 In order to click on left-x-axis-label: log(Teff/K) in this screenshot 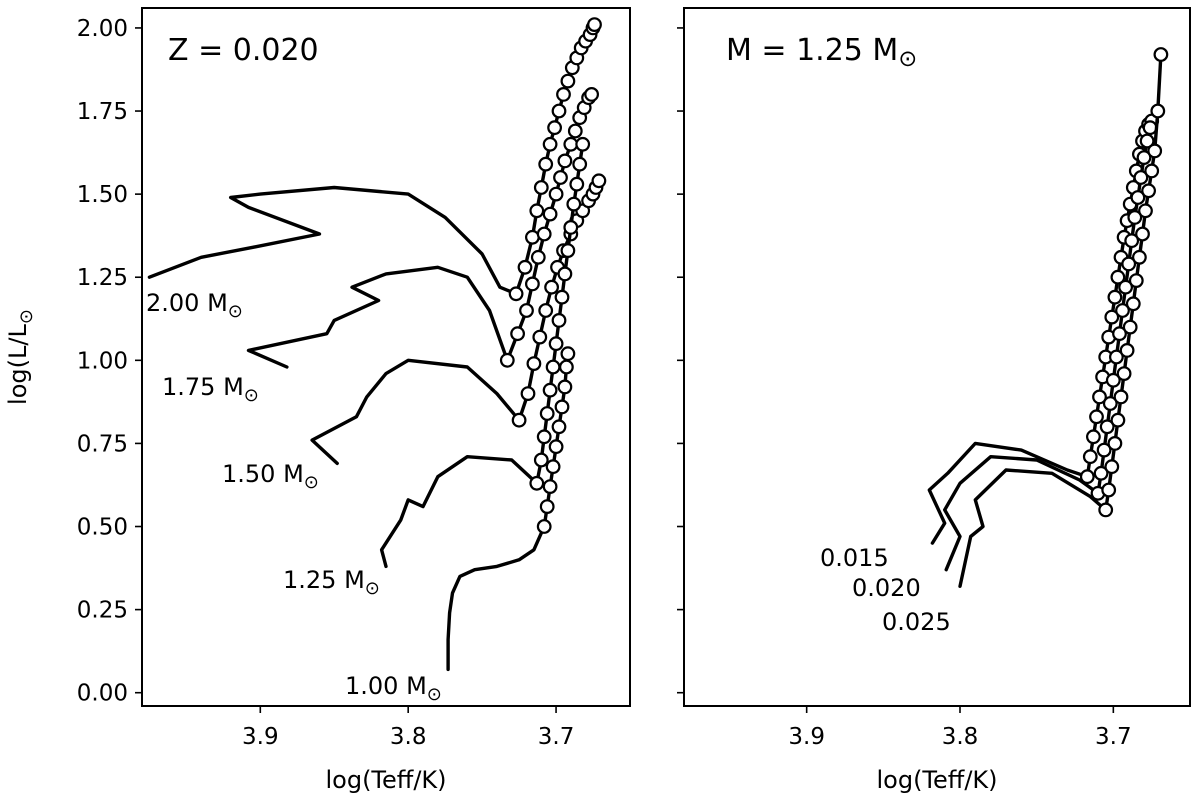, I will do `click(385, 780)`.